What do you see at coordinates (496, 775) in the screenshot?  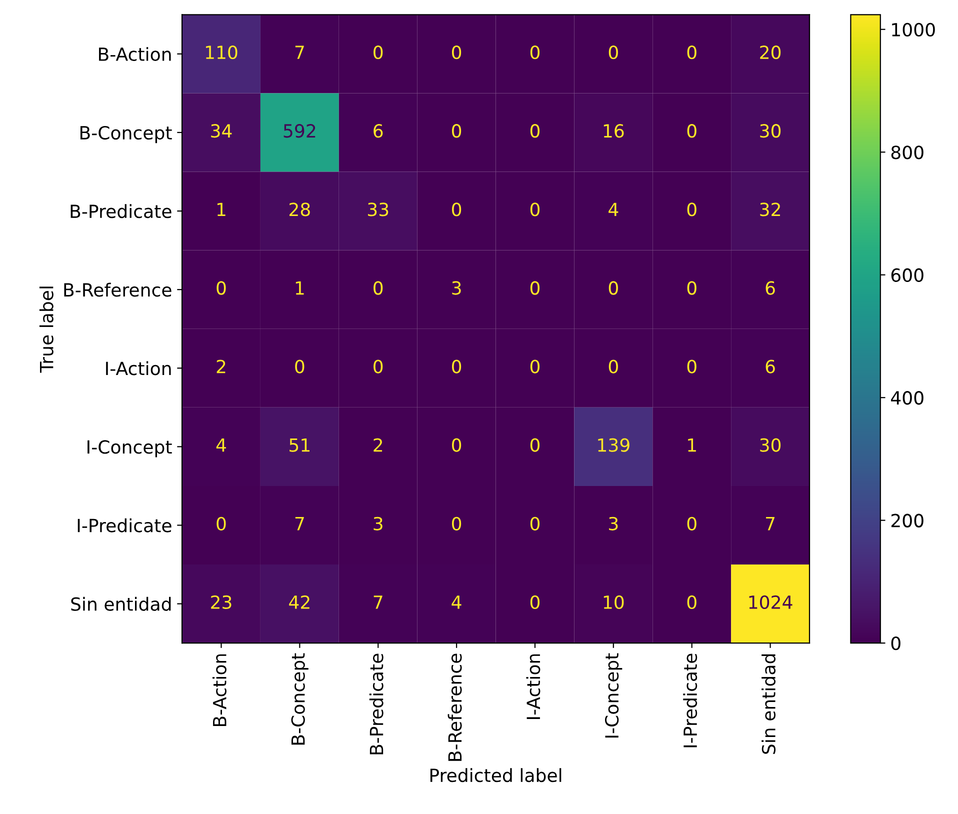 I see `x-axis-title: Predicted label` at bounding box center [496, 775].